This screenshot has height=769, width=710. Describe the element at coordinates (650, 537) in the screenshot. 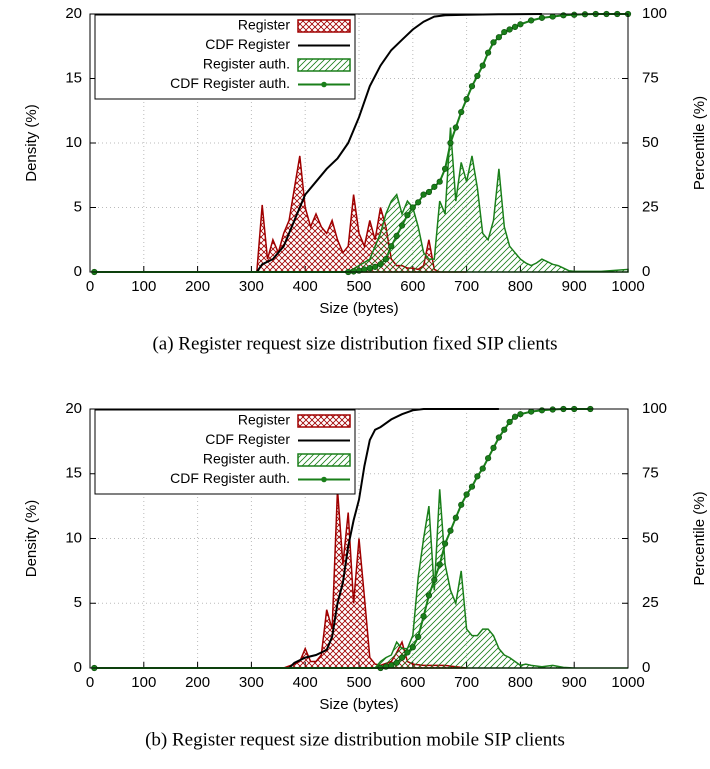

I see `y2-tick-label: 50` at that location.